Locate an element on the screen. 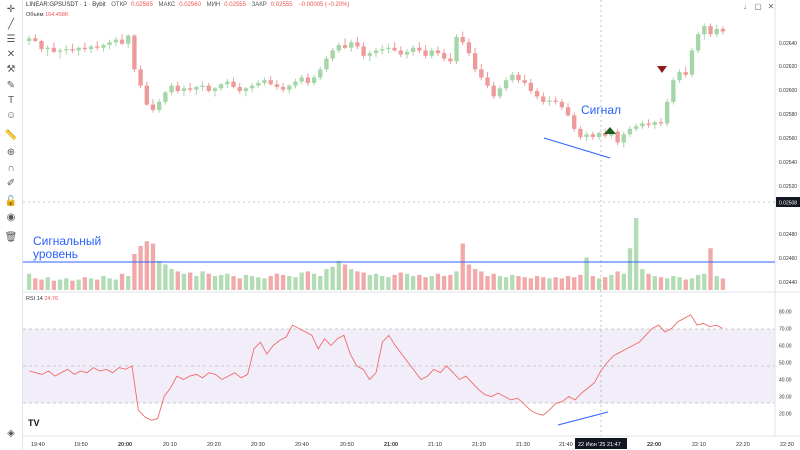  layers-icon: ◈ is located at coordinates (11, 433).